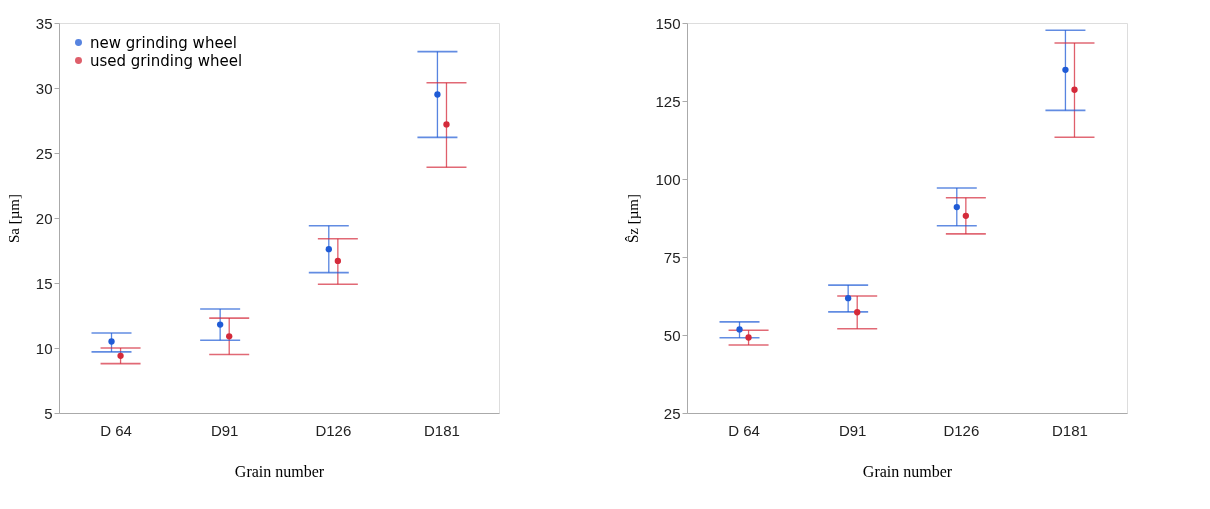  What do you see at coordinates (633, 218) in the screenshot?
I see `y-axis-title: Ŝz [µm]` at bounding box center [633, 218].